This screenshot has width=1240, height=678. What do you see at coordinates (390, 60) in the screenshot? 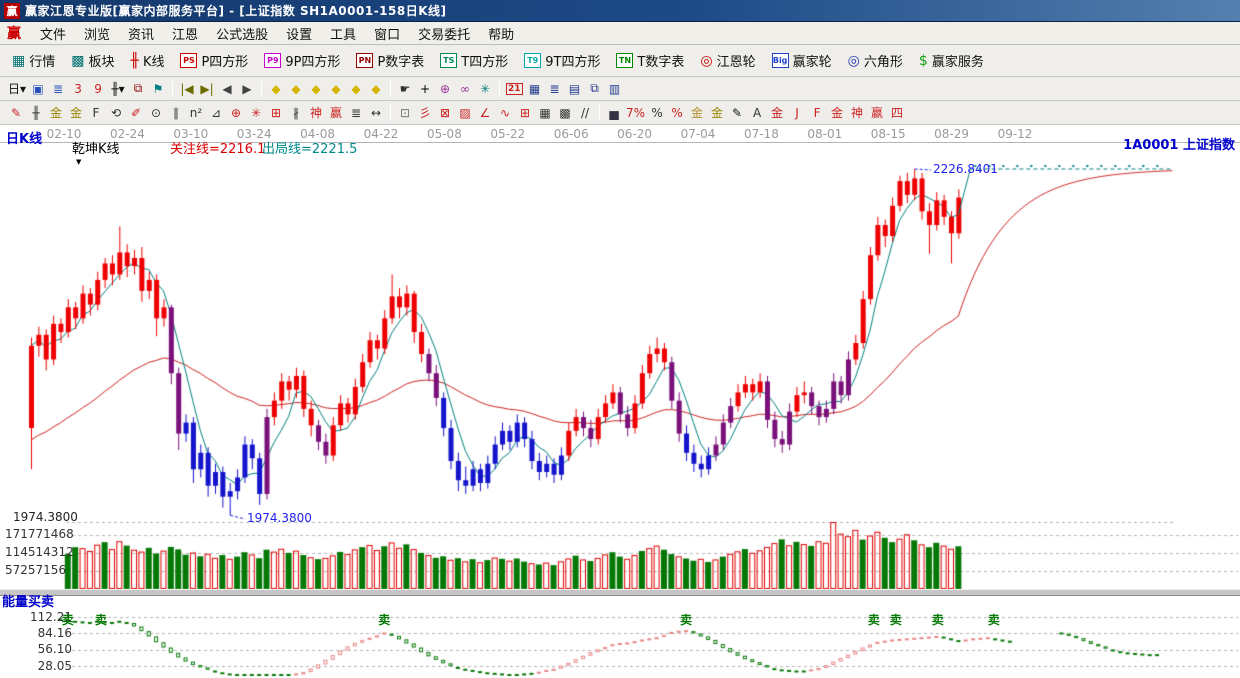
I see `badge-pn-button: PN P数字表` at bounding box center [390, 60].